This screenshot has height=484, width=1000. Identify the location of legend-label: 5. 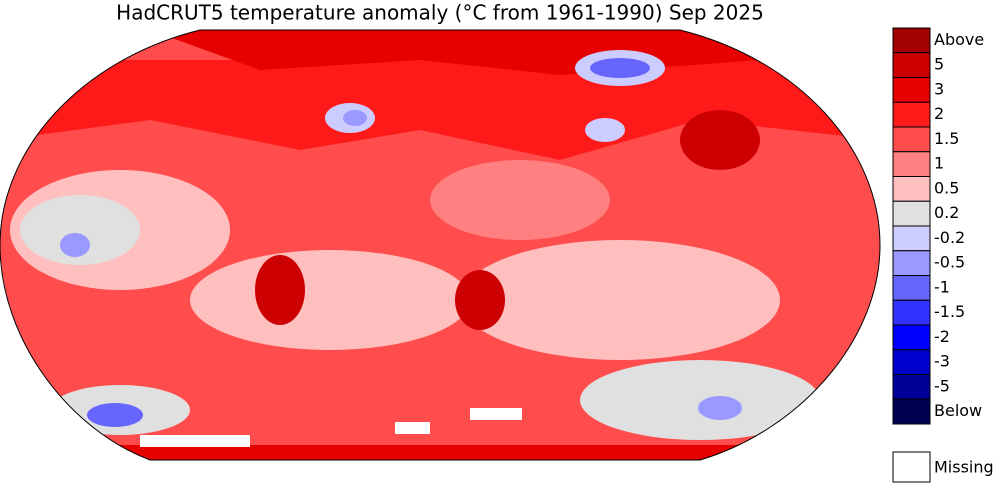
(939, 64).